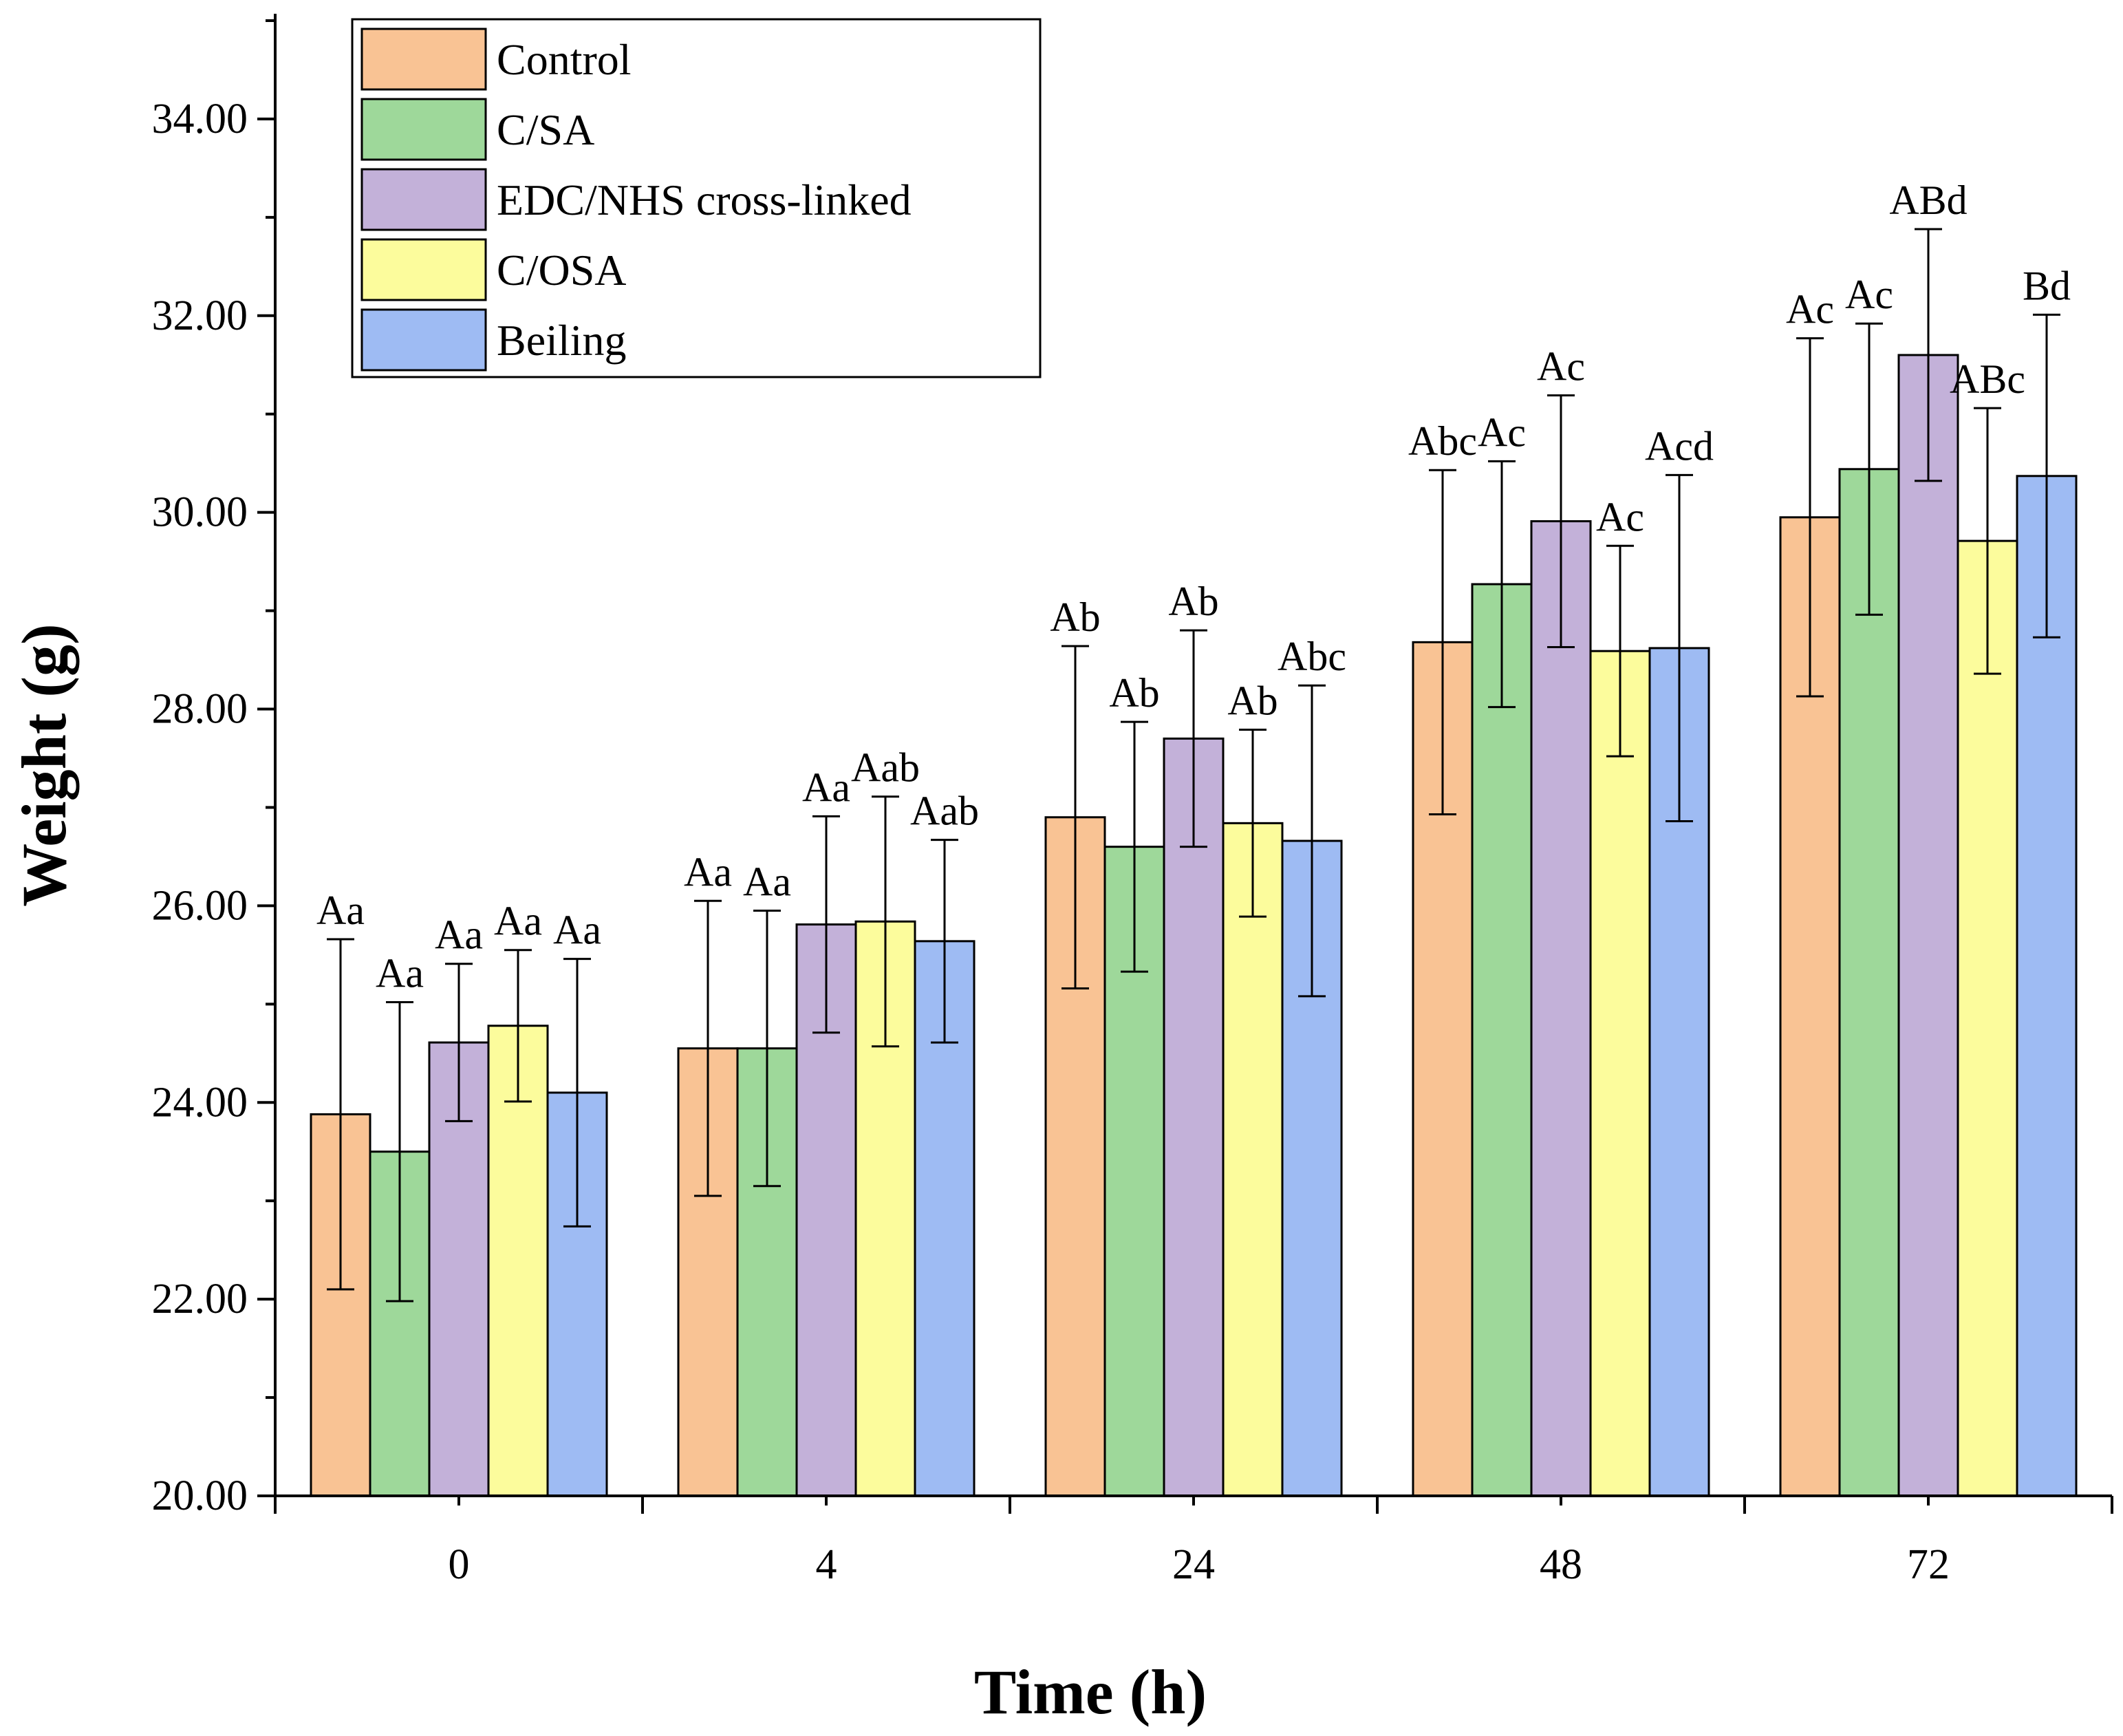  I want to click on y-tick-label: 22.00, so click(200, 1299).